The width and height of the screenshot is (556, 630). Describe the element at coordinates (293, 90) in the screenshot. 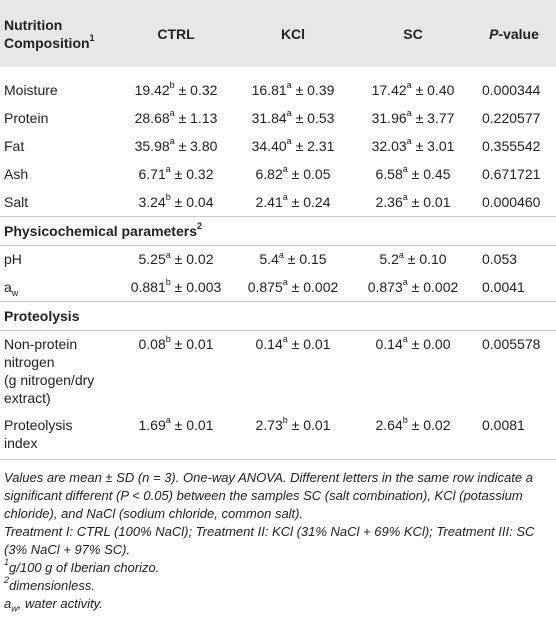

I see `value-cell: 16.81a ± 0.39` at that location.